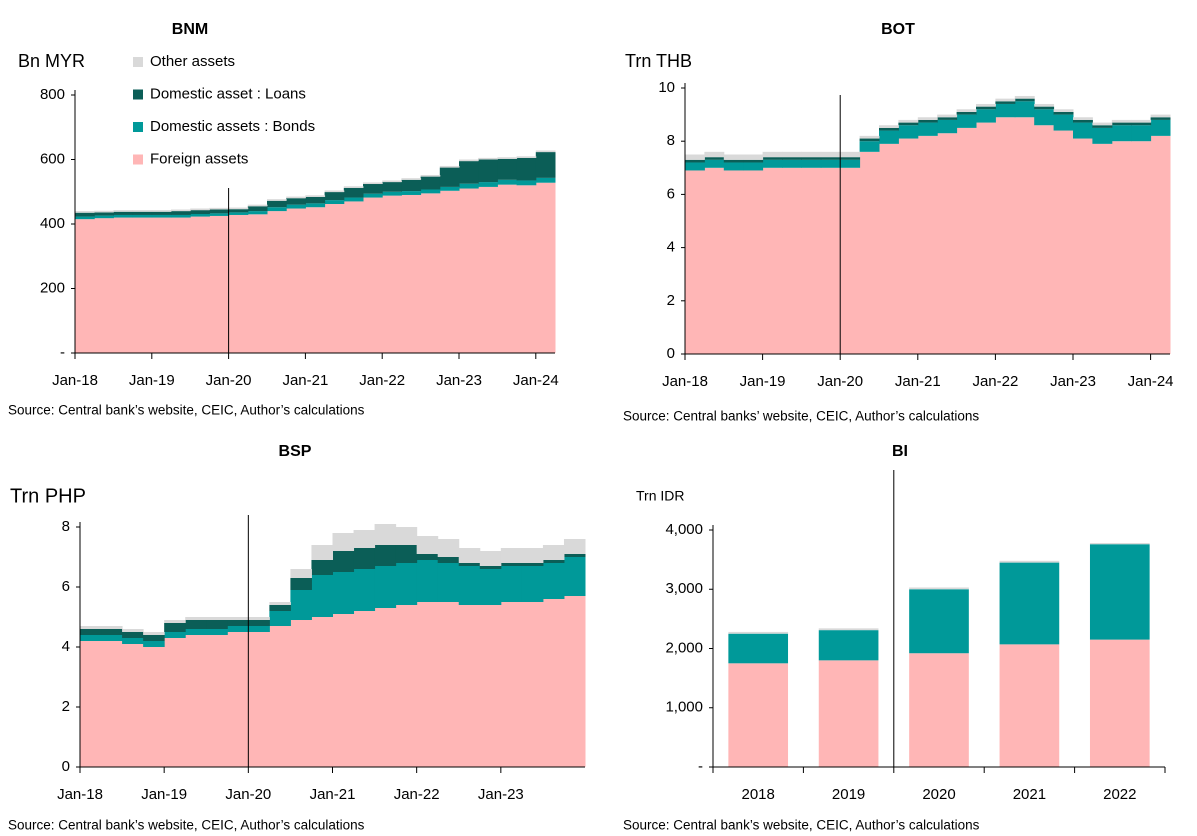 This screenshot has width=1197, height=836. I want to click on y-tick-label: 200, so click(52, 287).